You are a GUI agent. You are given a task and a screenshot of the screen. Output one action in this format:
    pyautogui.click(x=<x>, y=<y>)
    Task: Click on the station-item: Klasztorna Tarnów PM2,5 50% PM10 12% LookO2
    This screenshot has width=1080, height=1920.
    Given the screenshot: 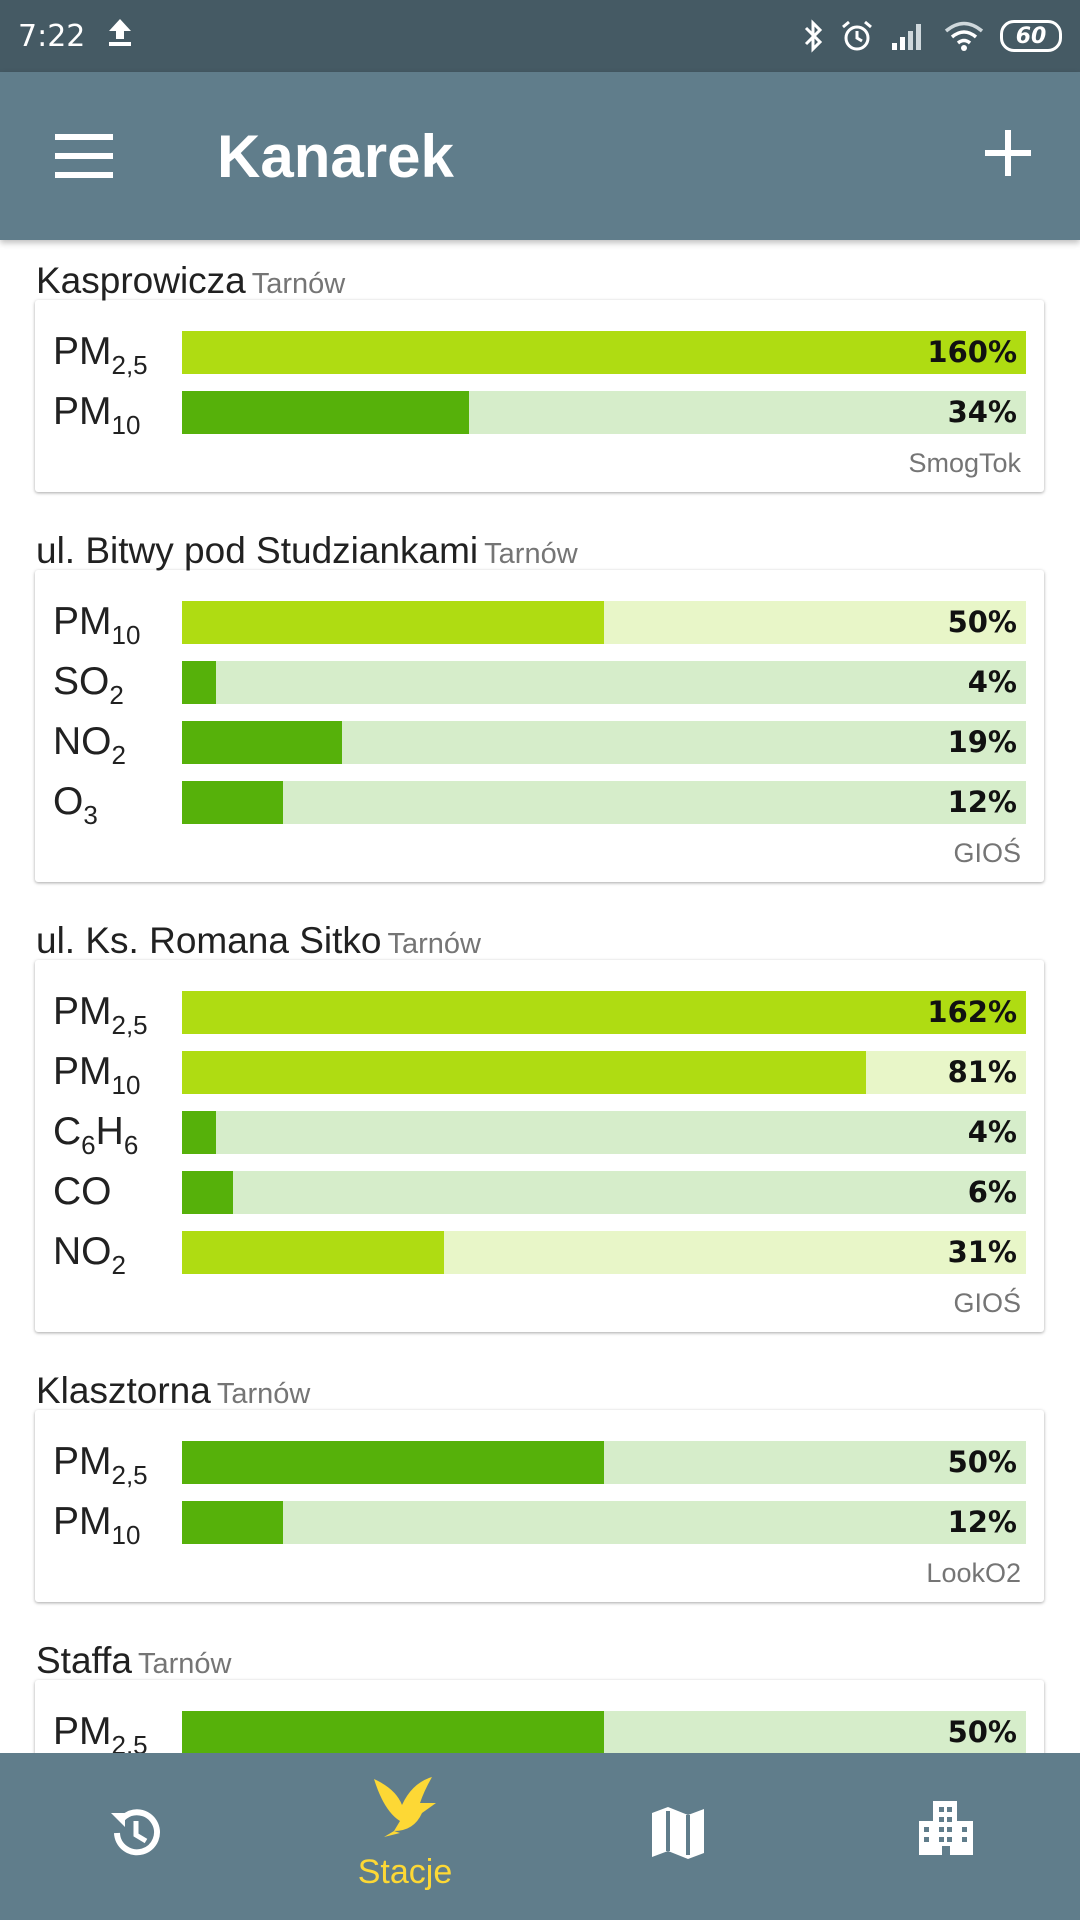 What is the action you would take?
    pyautogui.click(x=540, y=1485)
    